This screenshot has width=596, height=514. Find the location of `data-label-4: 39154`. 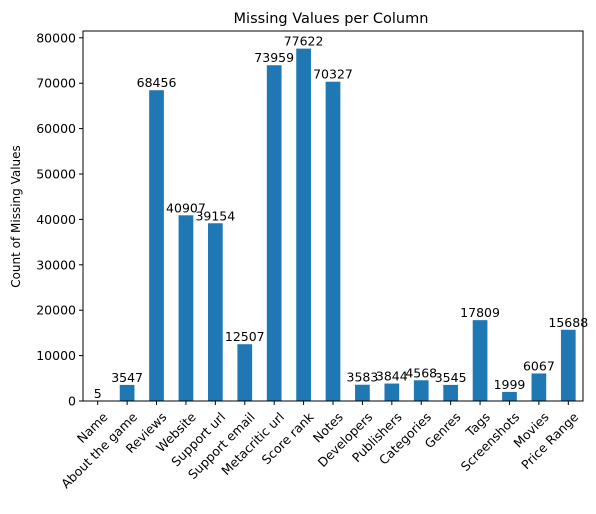

data-label-4: 39154 is located at coordinates (215, 215).